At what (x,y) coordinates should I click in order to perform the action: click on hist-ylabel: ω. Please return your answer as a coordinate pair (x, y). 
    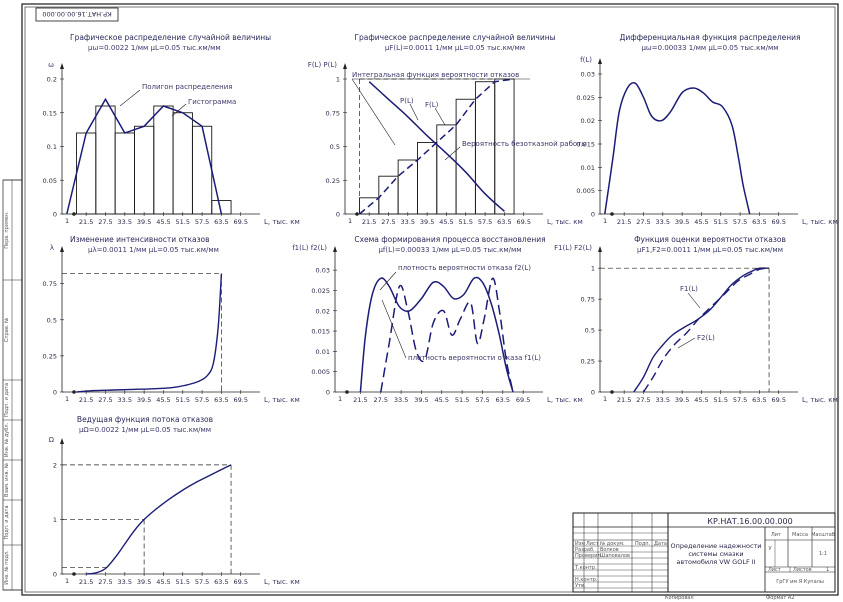
    Looking at the image, I should click on (51, 65).